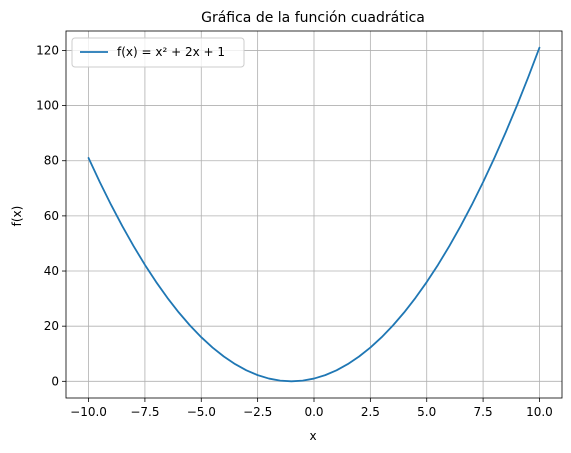  What do you see at coordinates (51, 326) in the screenshot?
I see `y-tick-label: 20` at bounding box center [51, 326].